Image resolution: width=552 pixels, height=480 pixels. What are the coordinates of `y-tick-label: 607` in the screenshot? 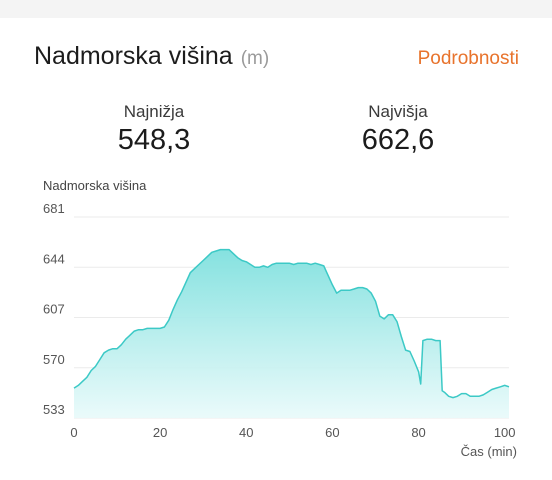 It's located at (54, 309).